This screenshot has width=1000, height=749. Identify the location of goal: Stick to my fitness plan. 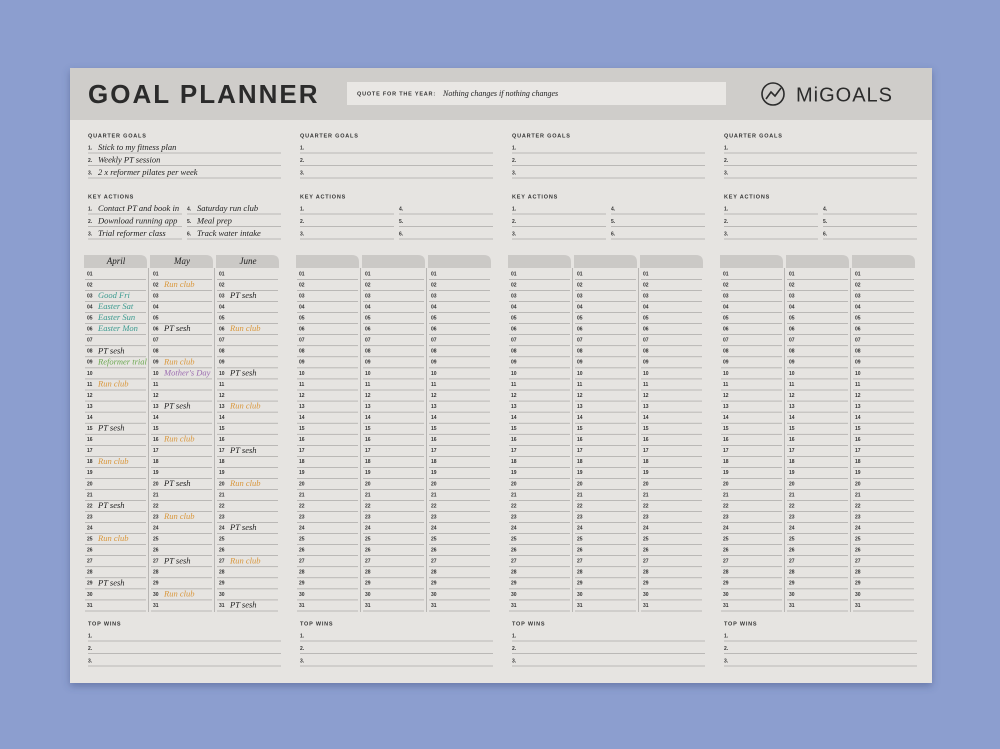
(137, 147).